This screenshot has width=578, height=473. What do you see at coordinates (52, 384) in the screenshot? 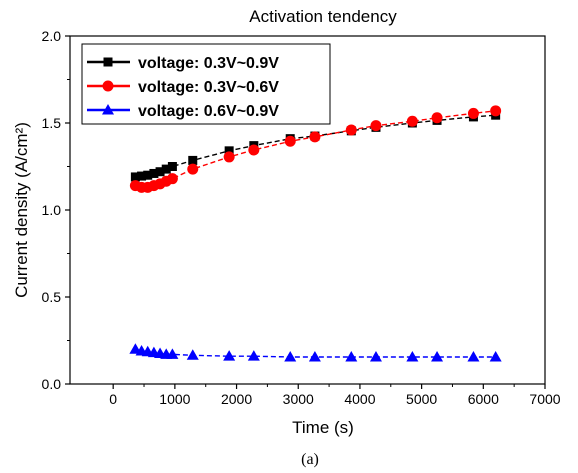
I see `y-tick-label: 0.0` at bounding box center [52, 384].